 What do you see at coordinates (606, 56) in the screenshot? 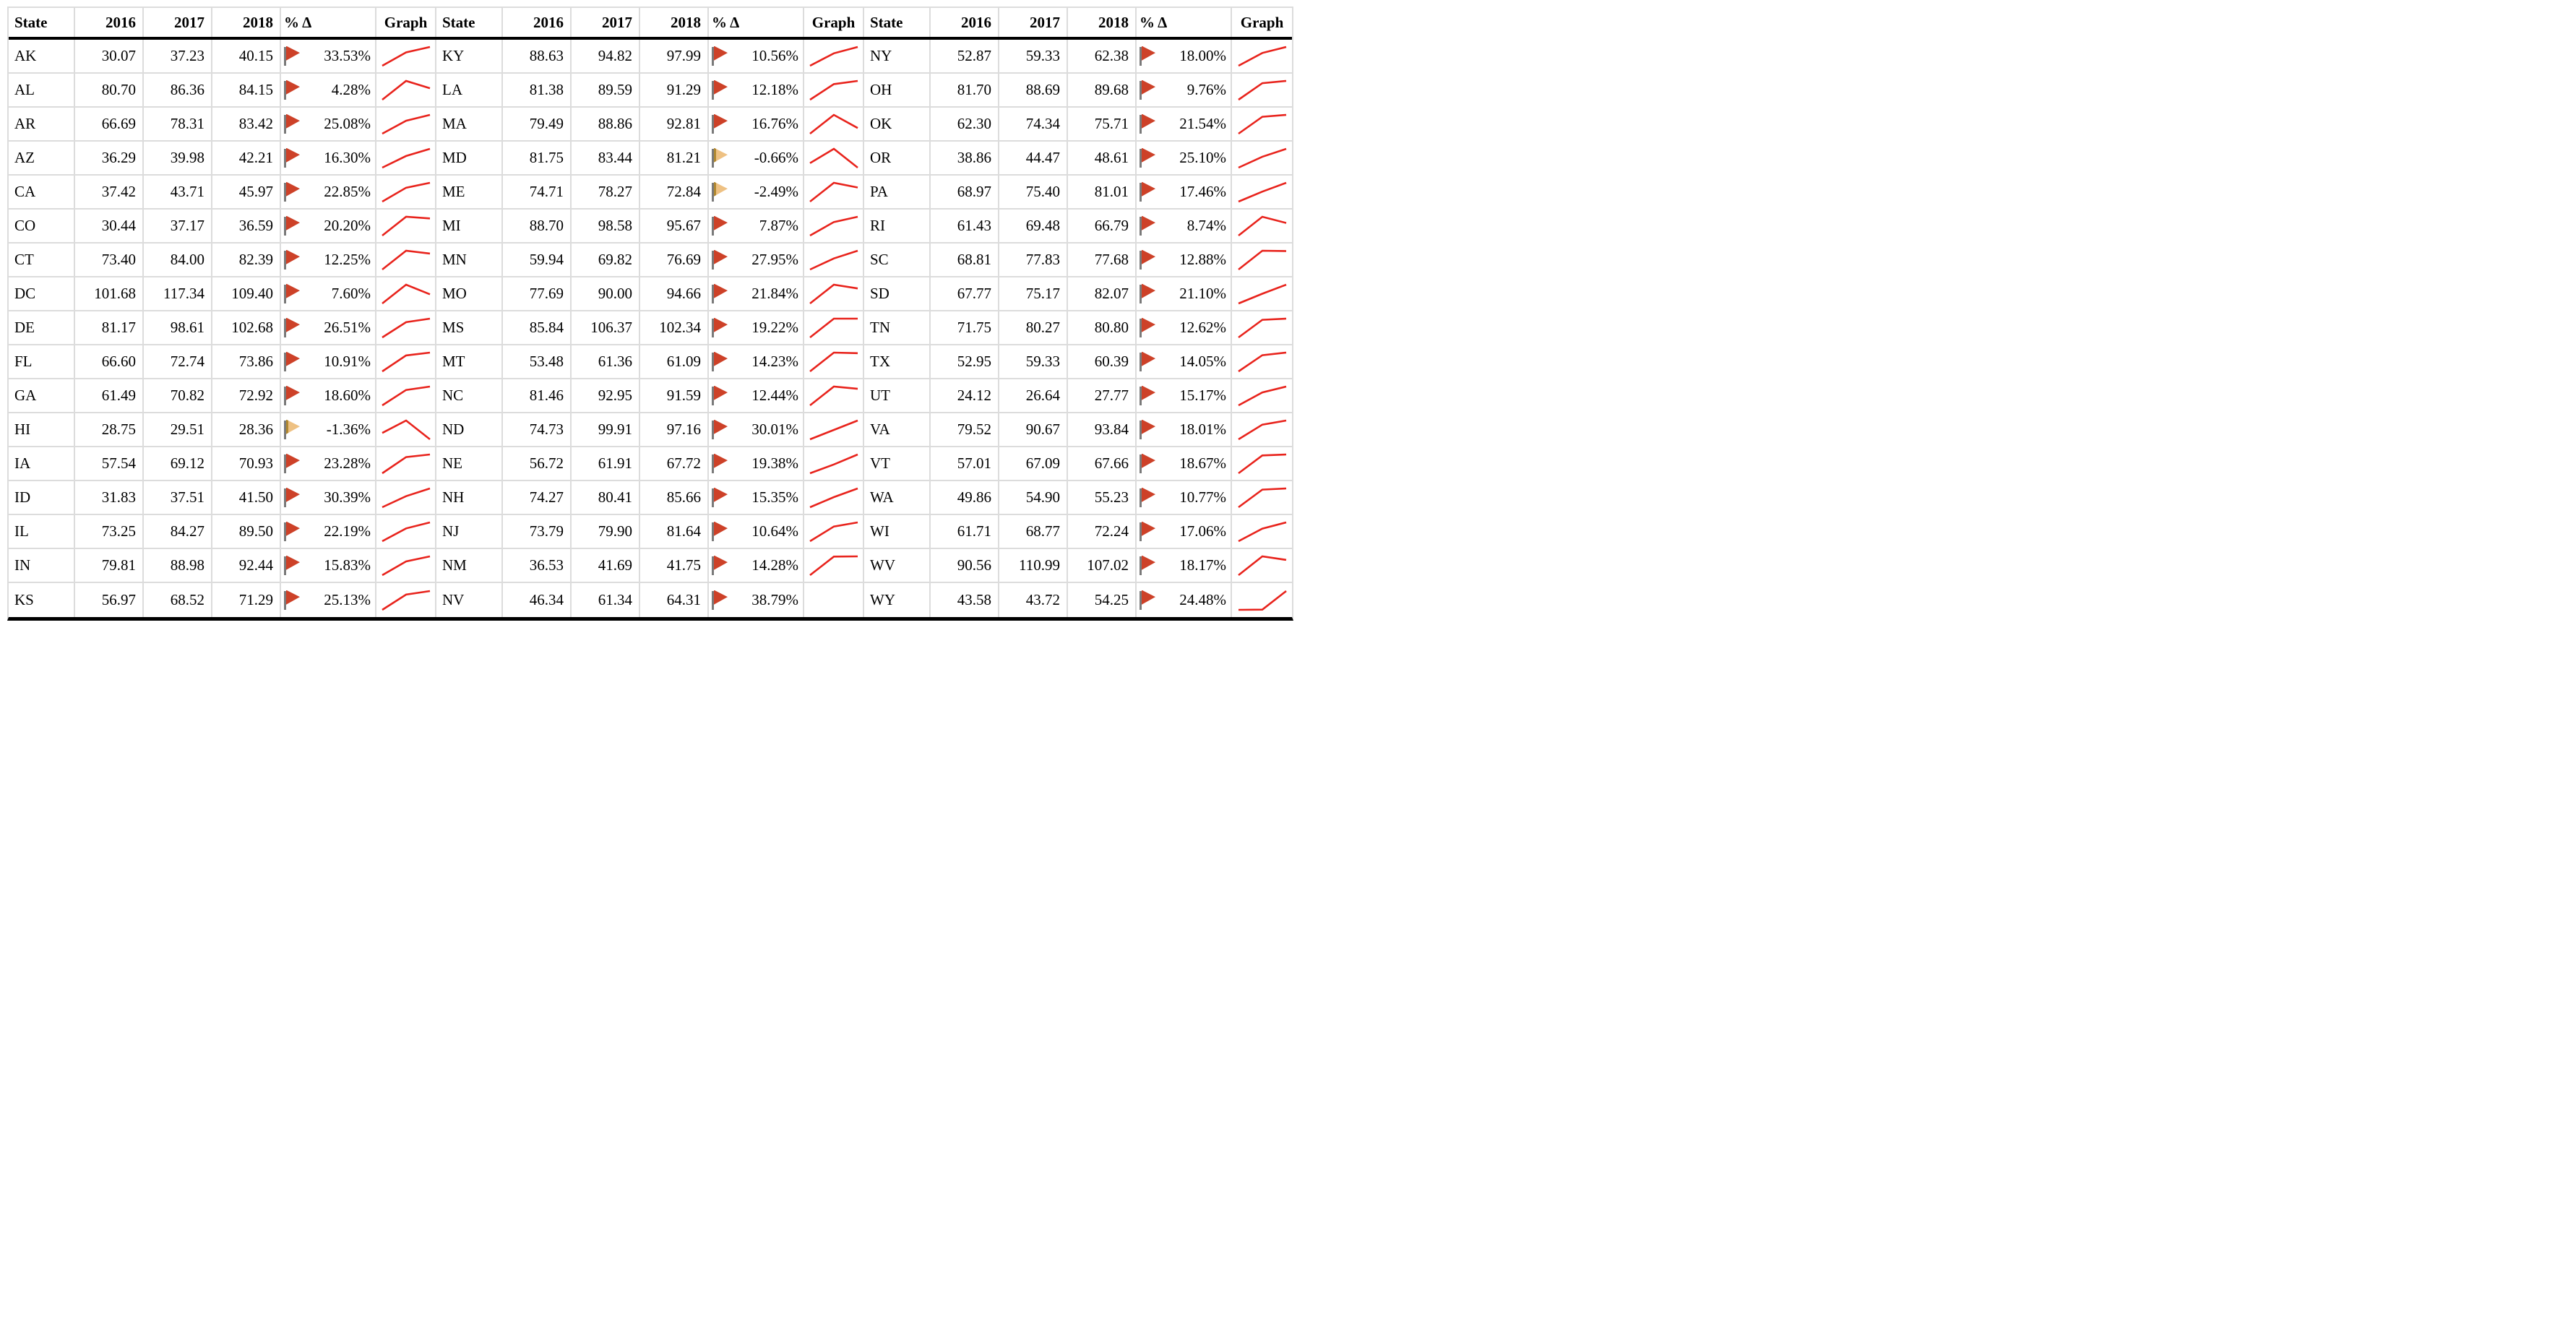
I see `year-2017-cell: 94.82` at bounding box center [606, 56].